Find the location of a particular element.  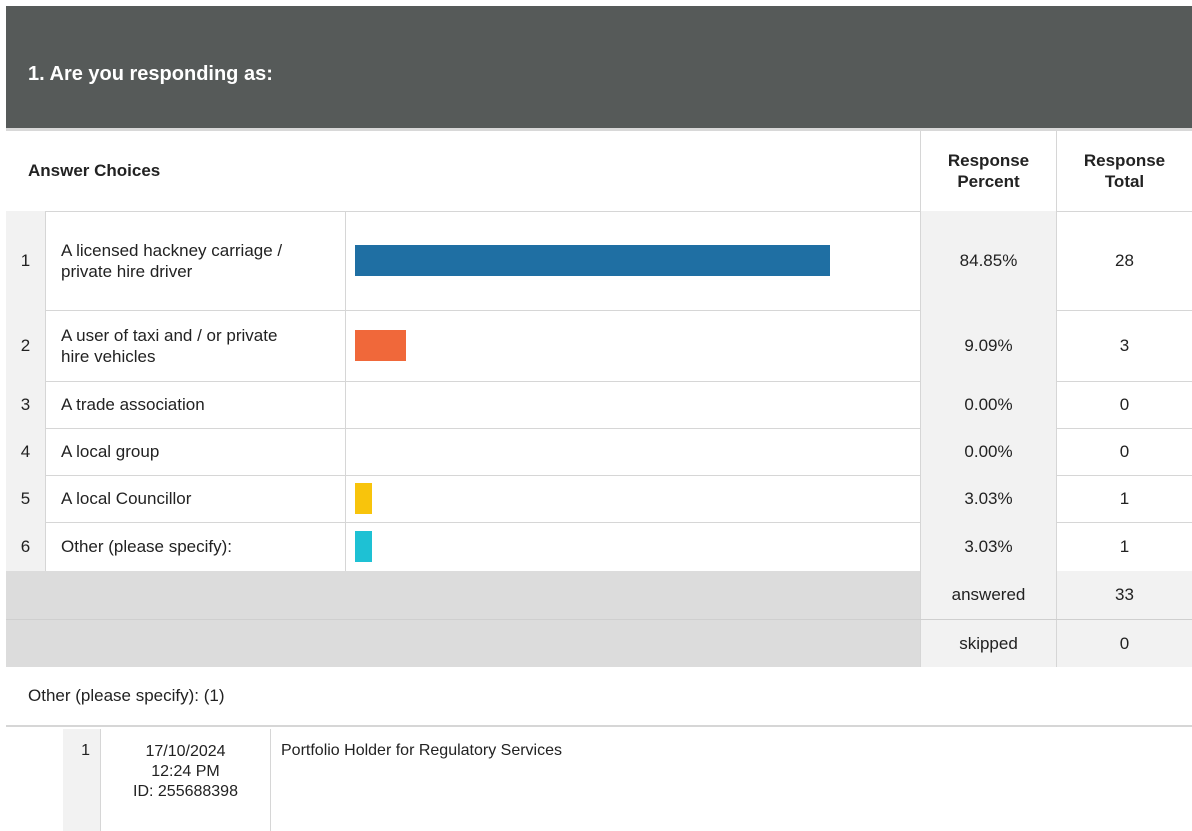

row-number: 2 is located at coordinates (26, 345).